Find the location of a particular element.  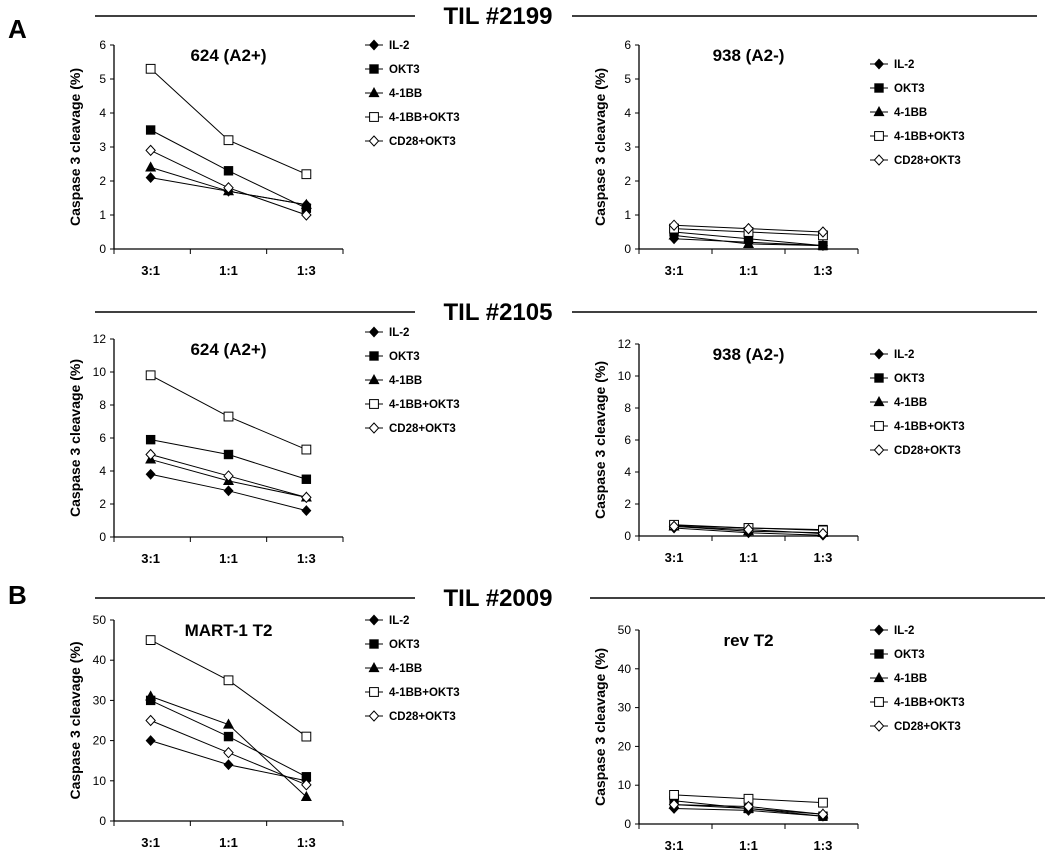

section-til-2199: TIL #2199 is located at coordinates (566, 16).